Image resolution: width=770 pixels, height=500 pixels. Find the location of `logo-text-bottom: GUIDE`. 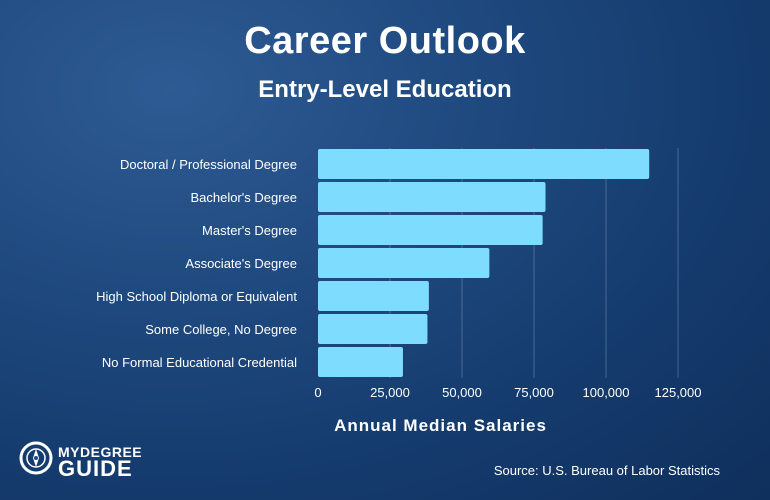

logo-text-bottom: GUIDE is located at coordinates (95, 468).